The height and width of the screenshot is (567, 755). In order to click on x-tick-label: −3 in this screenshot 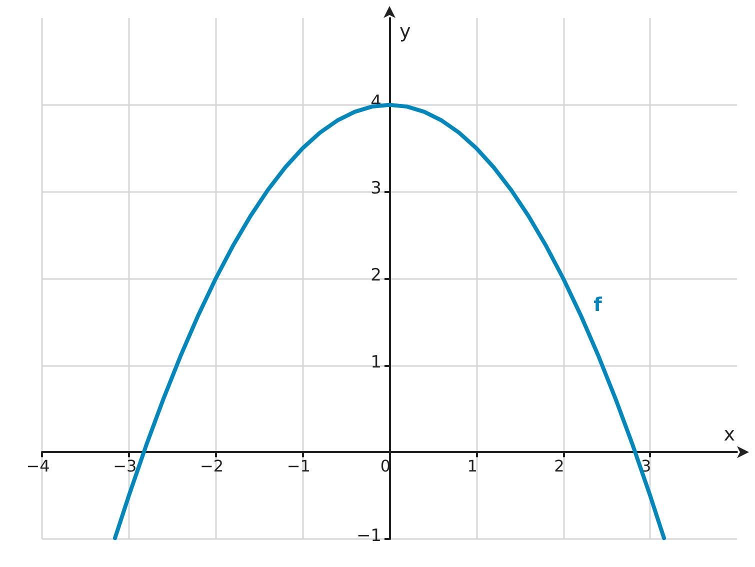, I will do `click(125, 466)`.